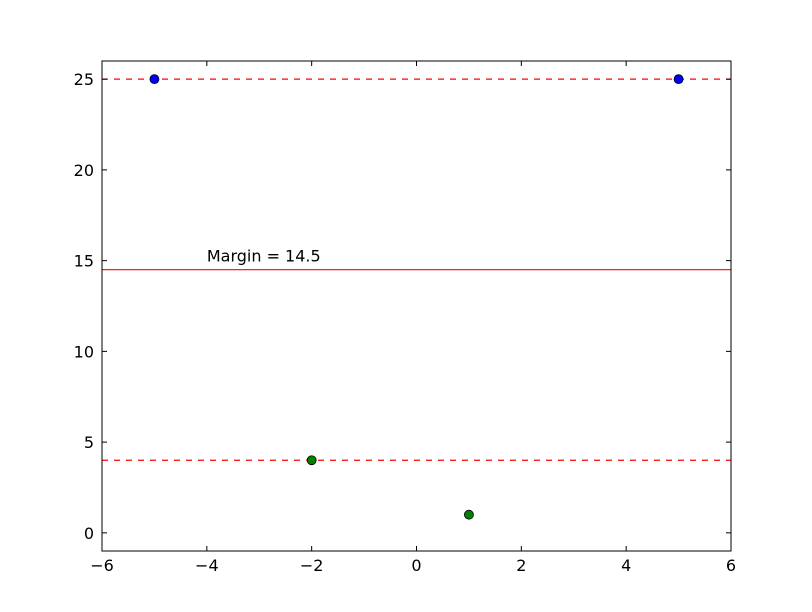 This screenshot has height=612, width=812. Describe the element at coordinates (416, 565) in the screenshot. I see `x-tick-label: 0` at that location.